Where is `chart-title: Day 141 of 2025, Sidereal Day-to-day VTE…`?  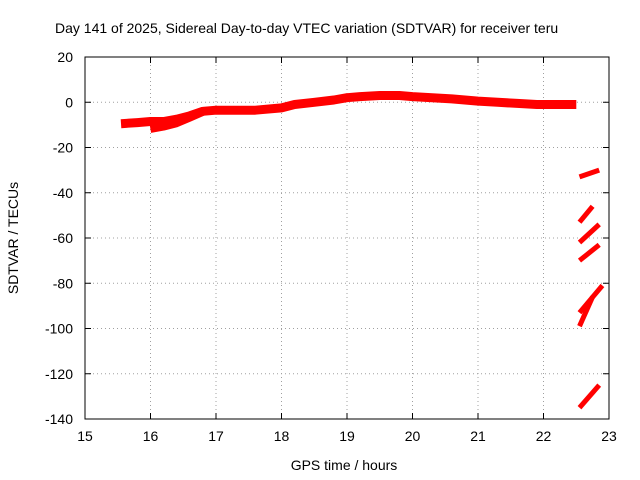 chart-title: Day 141 of 2025, Sidereal Day-to-day VTE… is located at coordinates (306, 28).